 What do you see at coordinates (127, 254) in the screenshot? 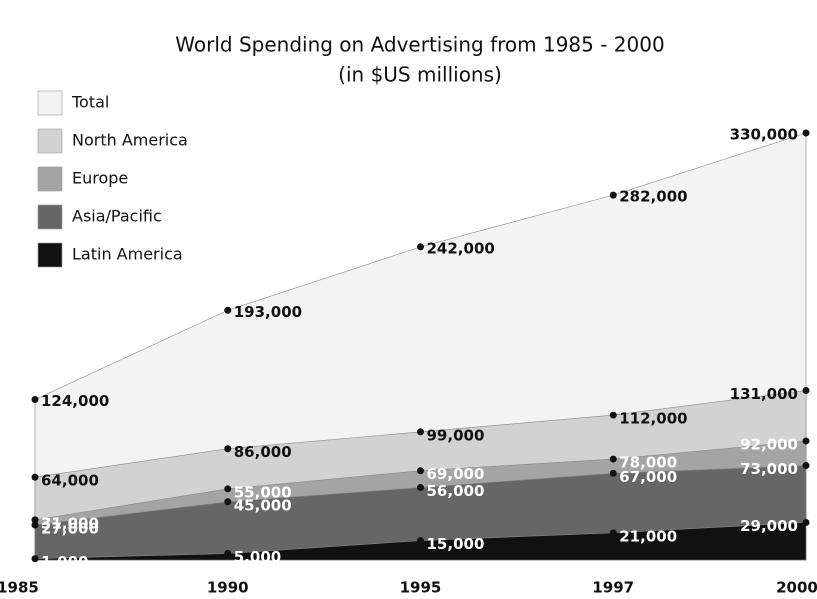
I see `legend-label: Latin America` at bounding box center [127, 254].